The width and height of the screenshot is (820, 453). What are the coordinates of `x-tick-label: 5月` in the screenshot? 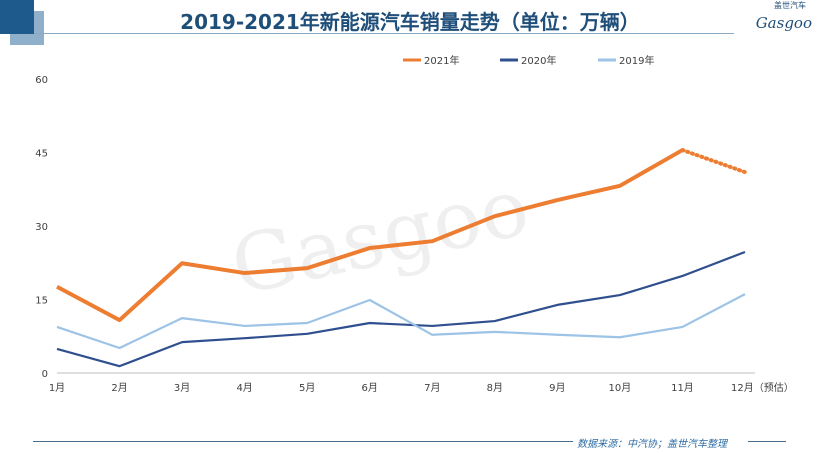 It's located at (307, 388).